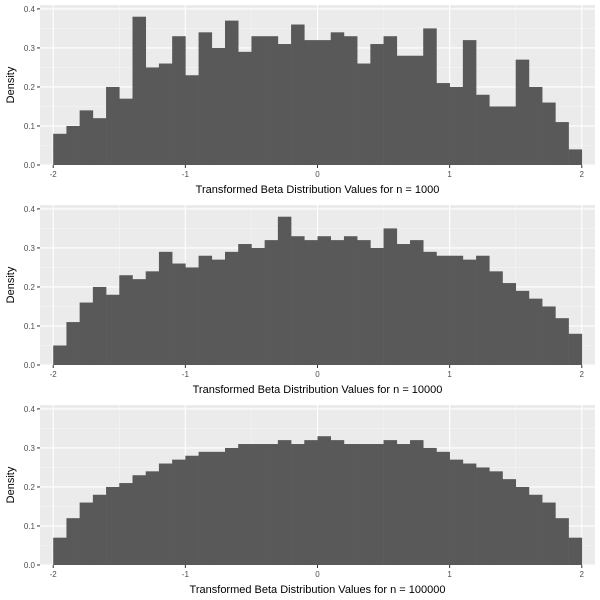 This screenshot has width=600, height=600. Describe the element at coordinates (582, 574) in the screenshot. I see `x-tick-label: 2` at that location.